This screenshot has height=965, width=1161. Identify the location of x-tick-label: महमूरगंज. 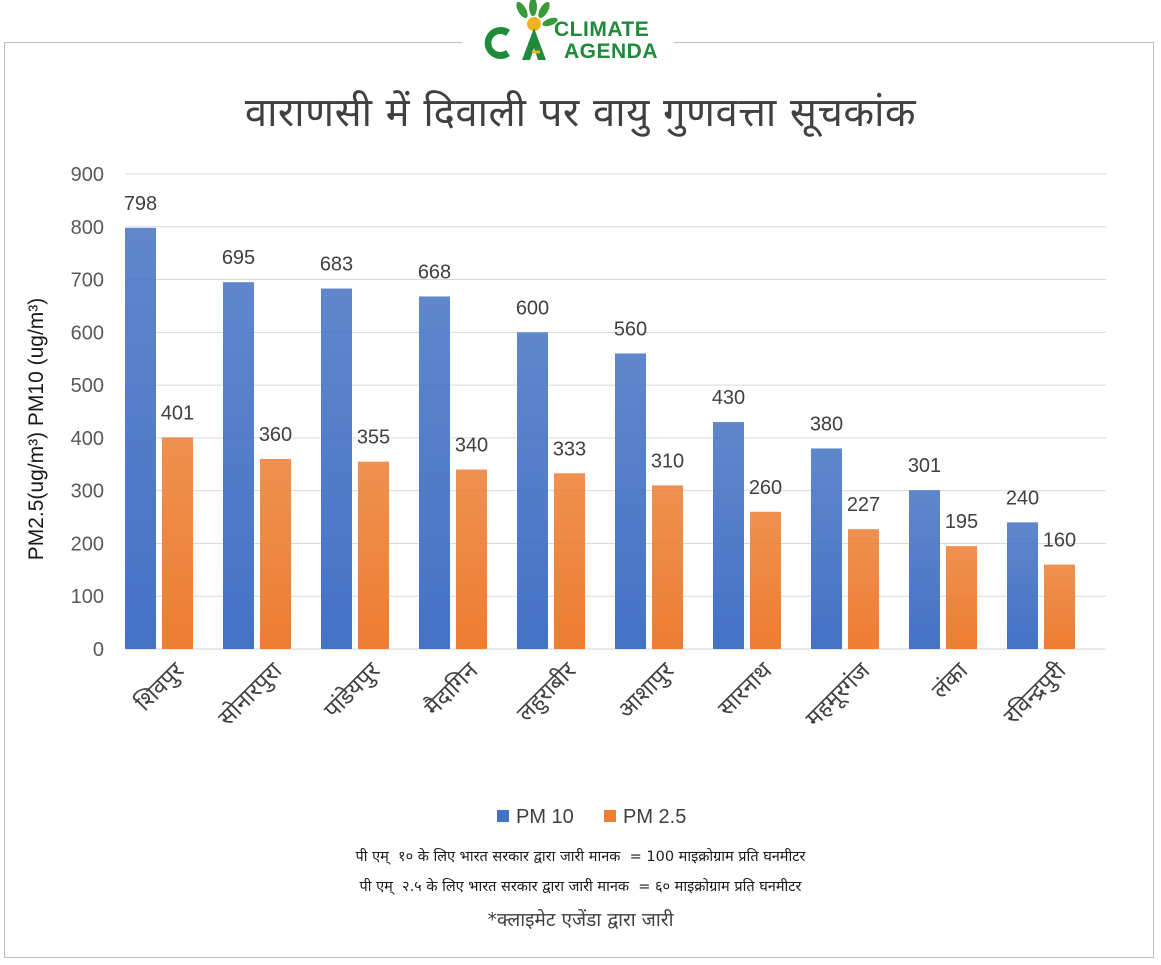
(839, 695).